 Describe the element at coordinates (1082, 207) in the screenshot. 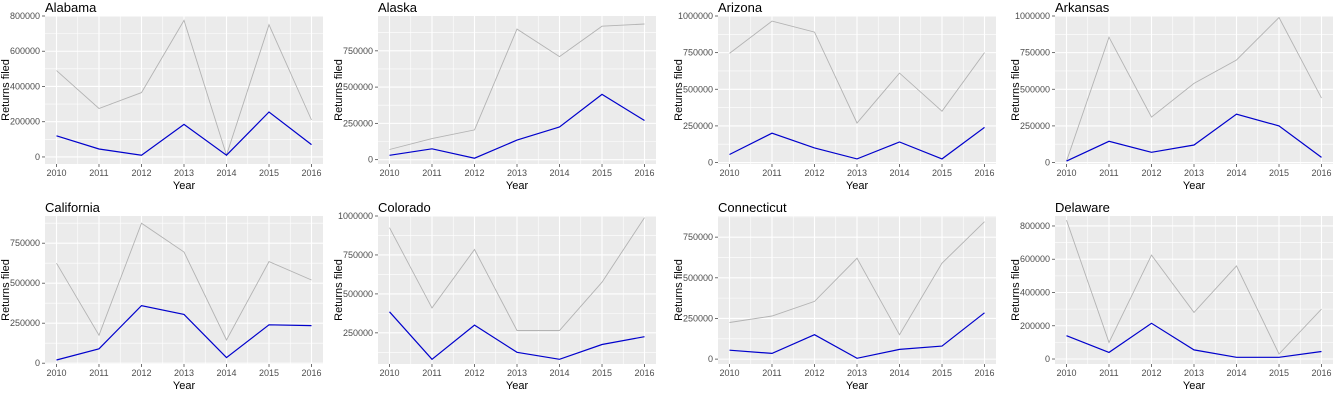

I see `chart-title: Delaware` at that location.